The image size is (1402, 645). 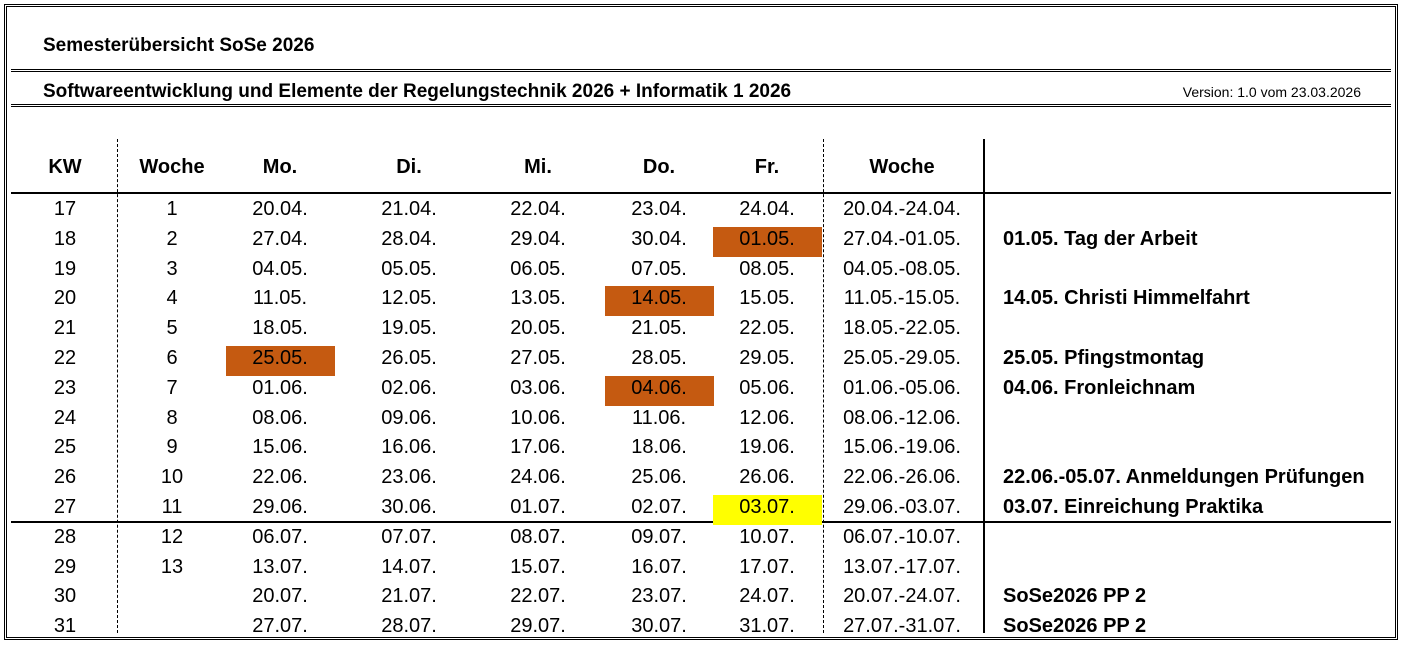 I want to click on cell-mi: 27.05., so click(x=538, y=358).